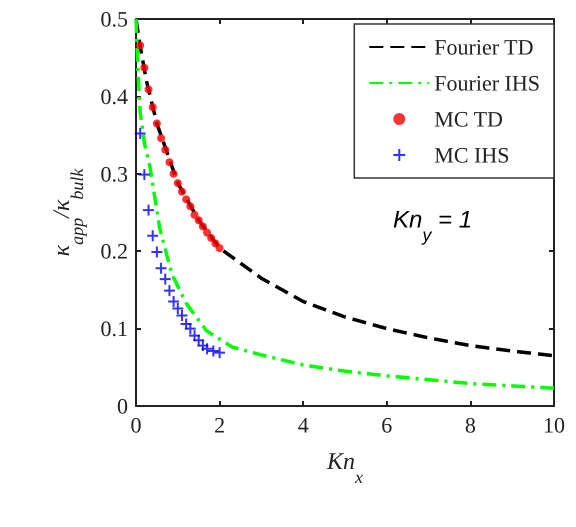  What do you see at coordinates (554, 425) in the screenshot?
I see `x-tick-label: 10` at bounding box center [554, 425].